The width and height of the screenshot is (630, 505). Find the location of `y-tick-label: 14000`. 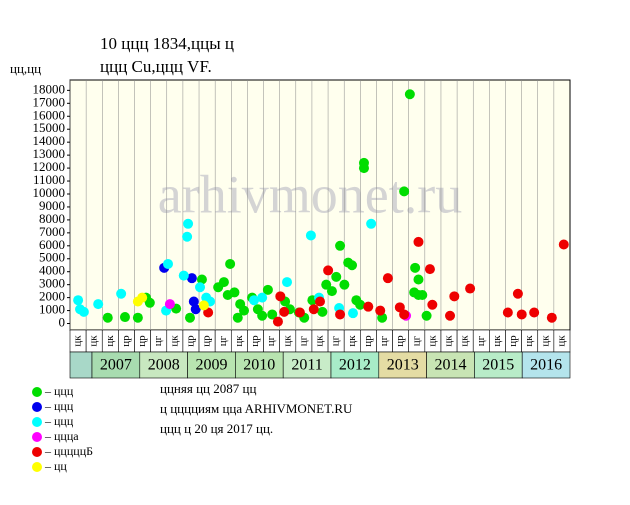

y-tick-label: 14000 is located at coordinates (49, 140).